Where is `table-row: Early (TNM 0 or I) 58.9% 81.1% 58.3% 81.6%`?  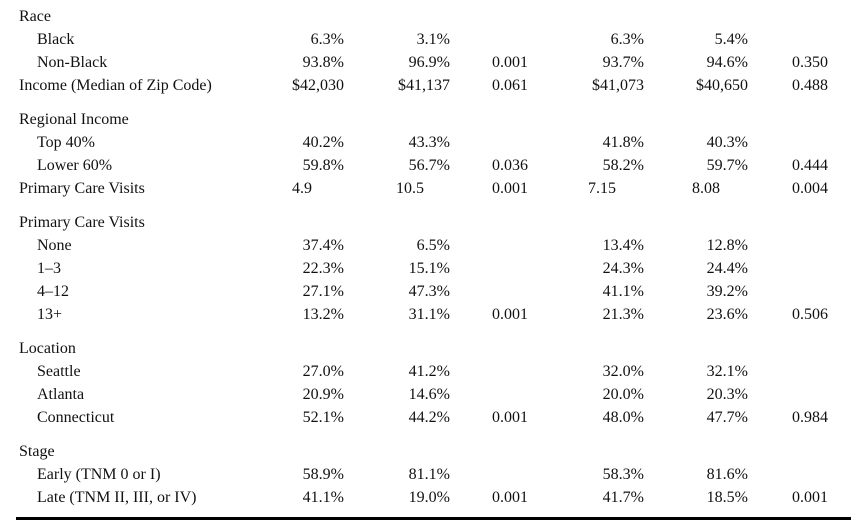
table-row: Early (TNM 0 or I) 58.9% 81.1% 58.3% 81.6% is located at coordinates (434, 475).